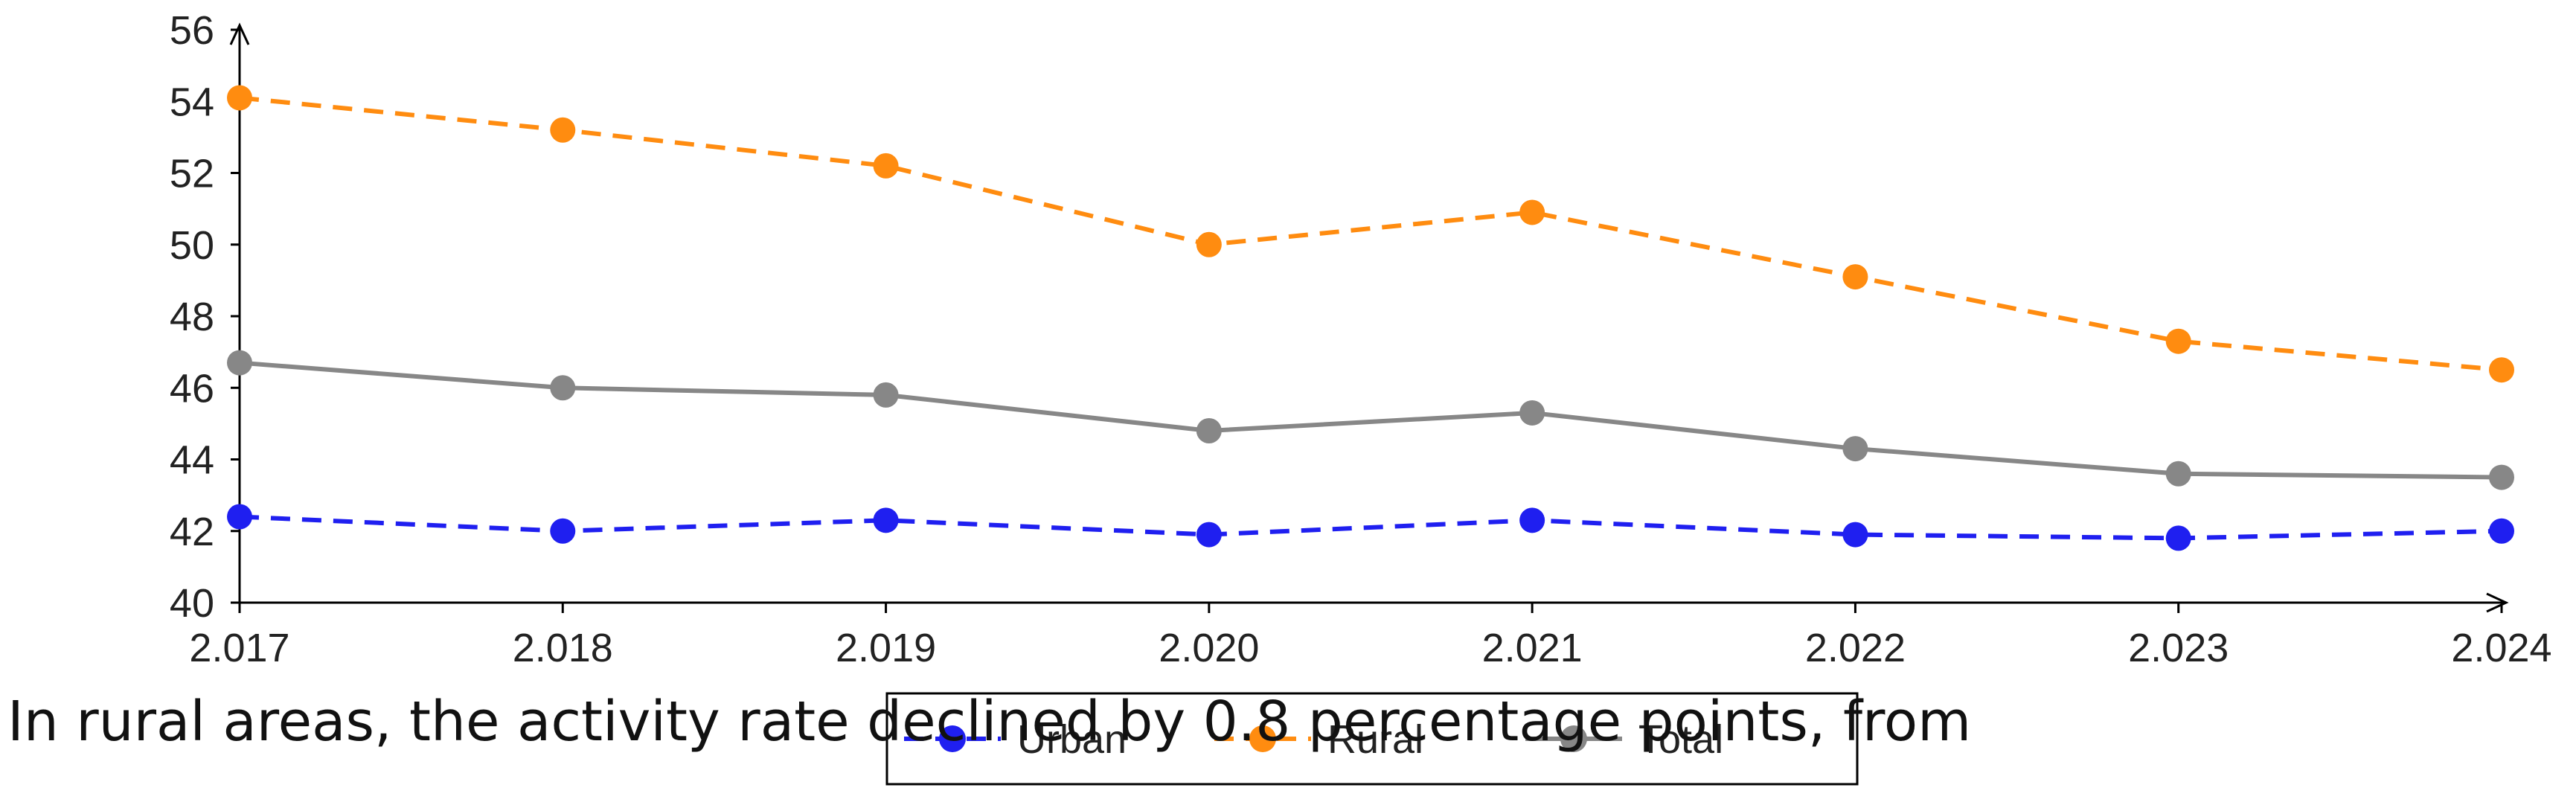 The image size is (2576, 805). I want to click on legend-box, so click(1372, 739).